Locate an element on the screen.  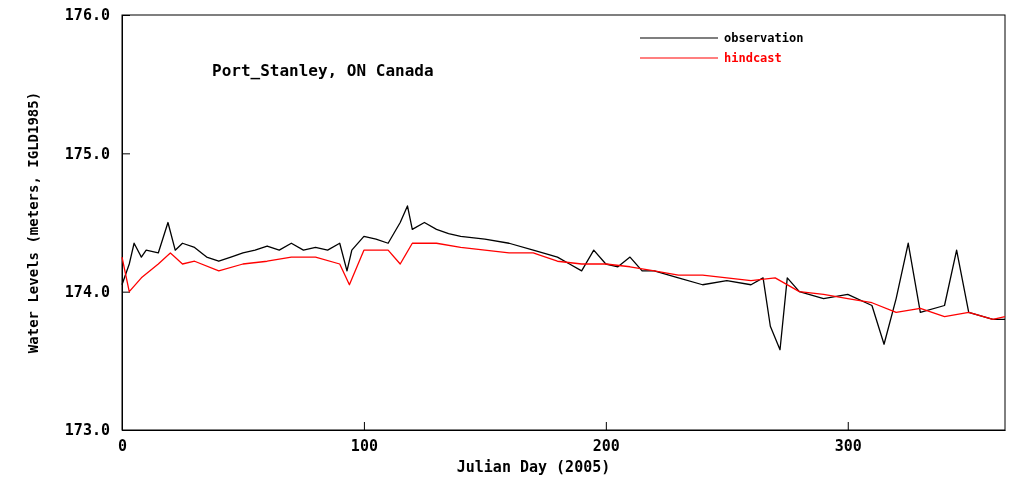
annotation: Port_Stanley, ON Canada is located at coordinates (323, 70).